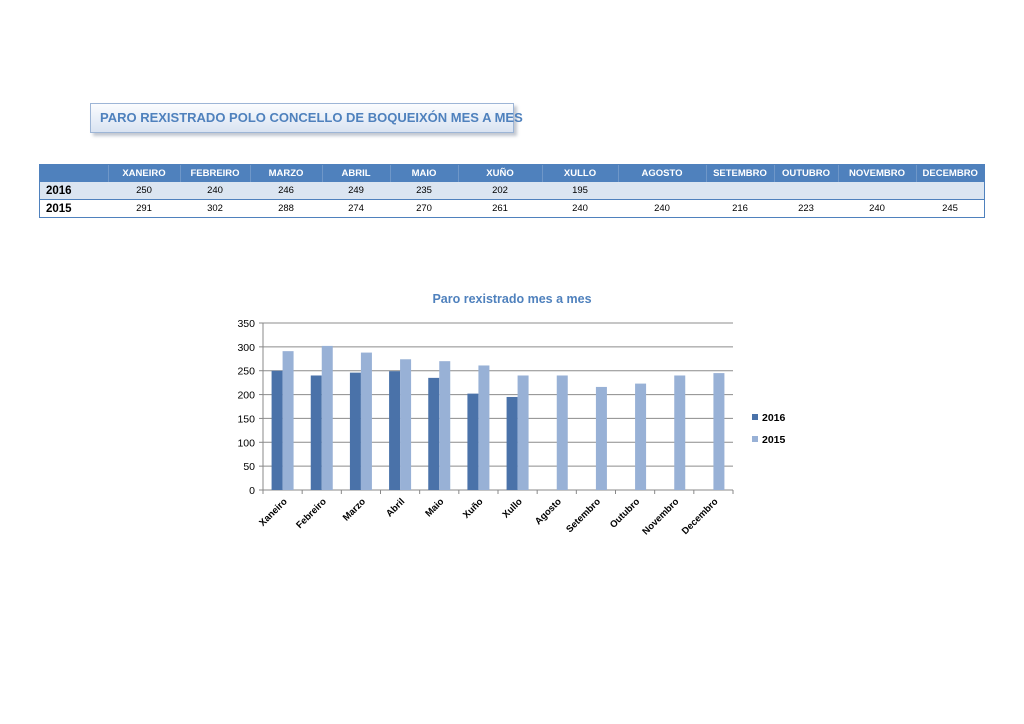 This screenshot has height=724, width=1024. What do you see at coordinates (473, 508) in the screenshot?
I see `x-tick-label: Xuño` at bounding box center [473, 508].